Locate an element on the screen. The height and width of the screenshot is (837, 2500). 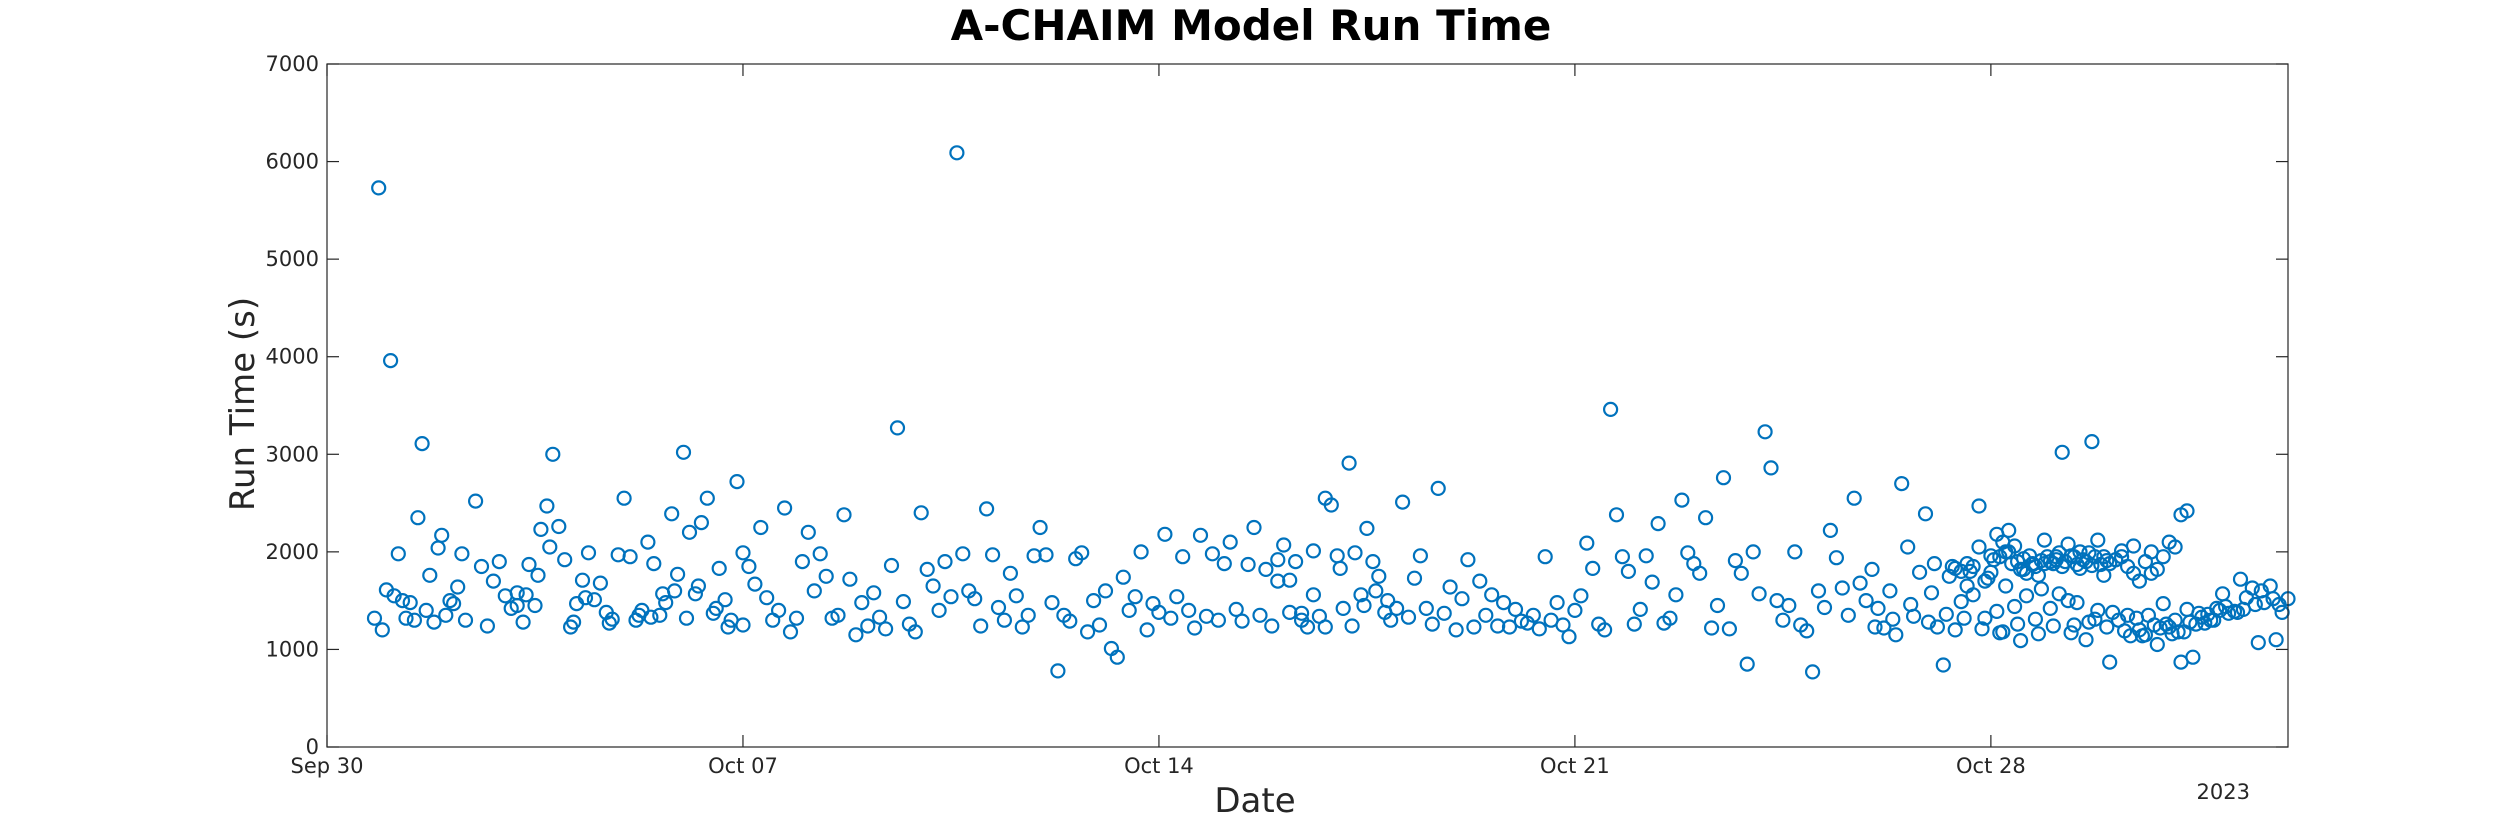
x-tick-label: Oct 21 is located at coordinates (1575, 766).